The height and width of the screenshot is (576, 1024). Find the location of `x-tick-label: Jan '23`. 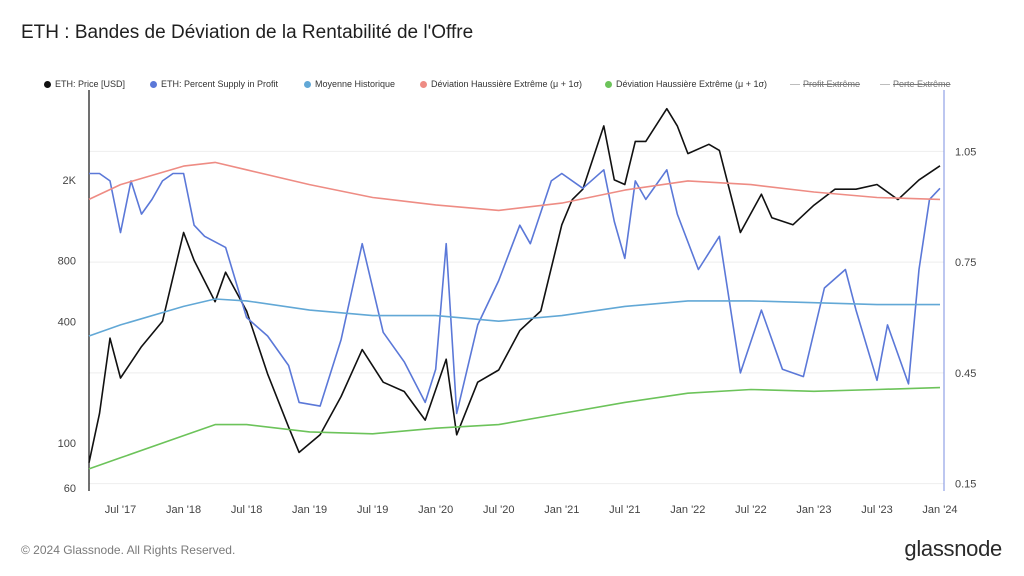

x-tick-label: Jan '23 is located at coordinates (813, 510).